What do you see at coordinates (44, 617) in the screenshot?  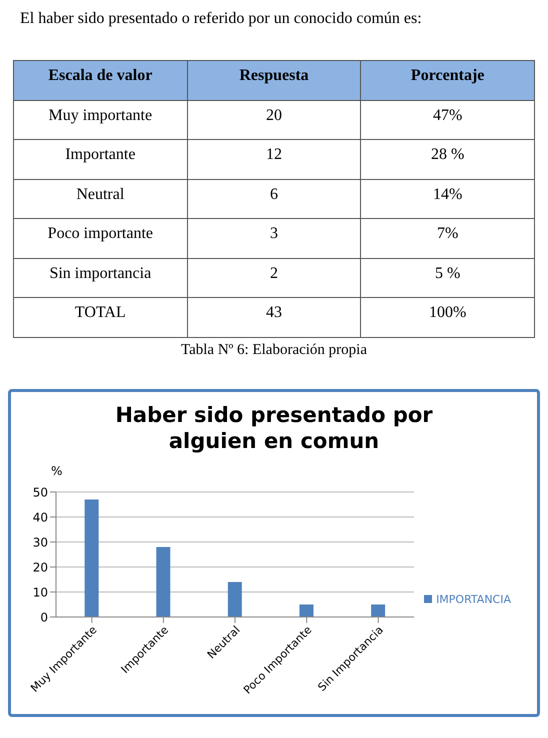 I see `y-tick-label: 0` at bounding box center [44, 617].